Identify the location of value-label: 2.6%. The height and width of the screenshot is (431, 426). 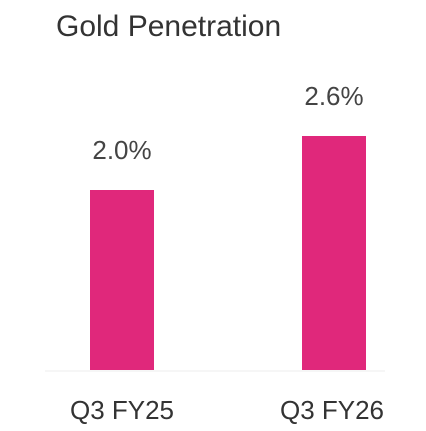
(333, 96).